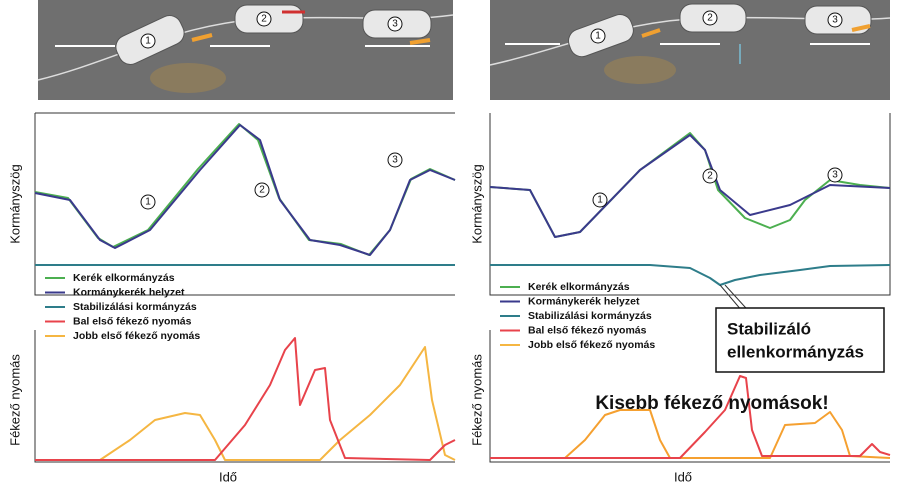  Describe the element at coordinates (690, 275) in the screenshot. I see `stabilization-line` at that location.